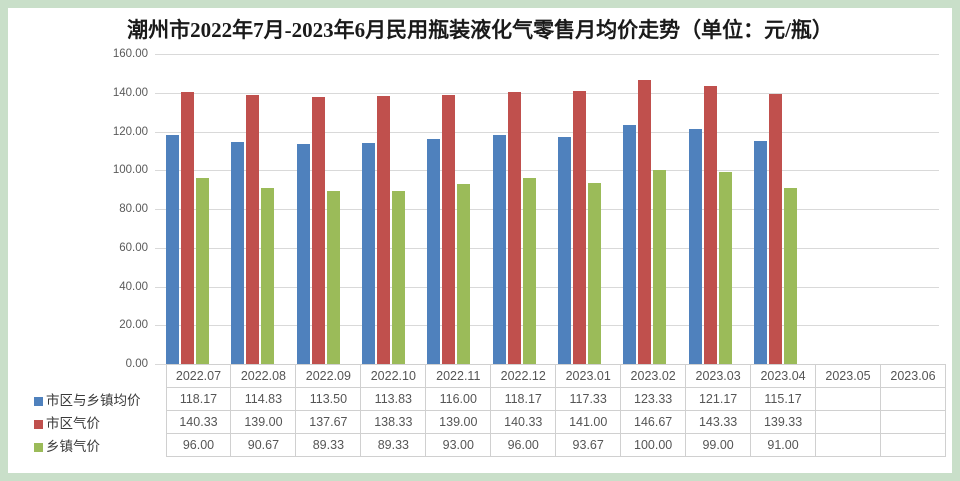  What do you see at coordinates (783, 445) in the screenshot?
I see `table-cell: 91.00` at bounding box center [783, 445].